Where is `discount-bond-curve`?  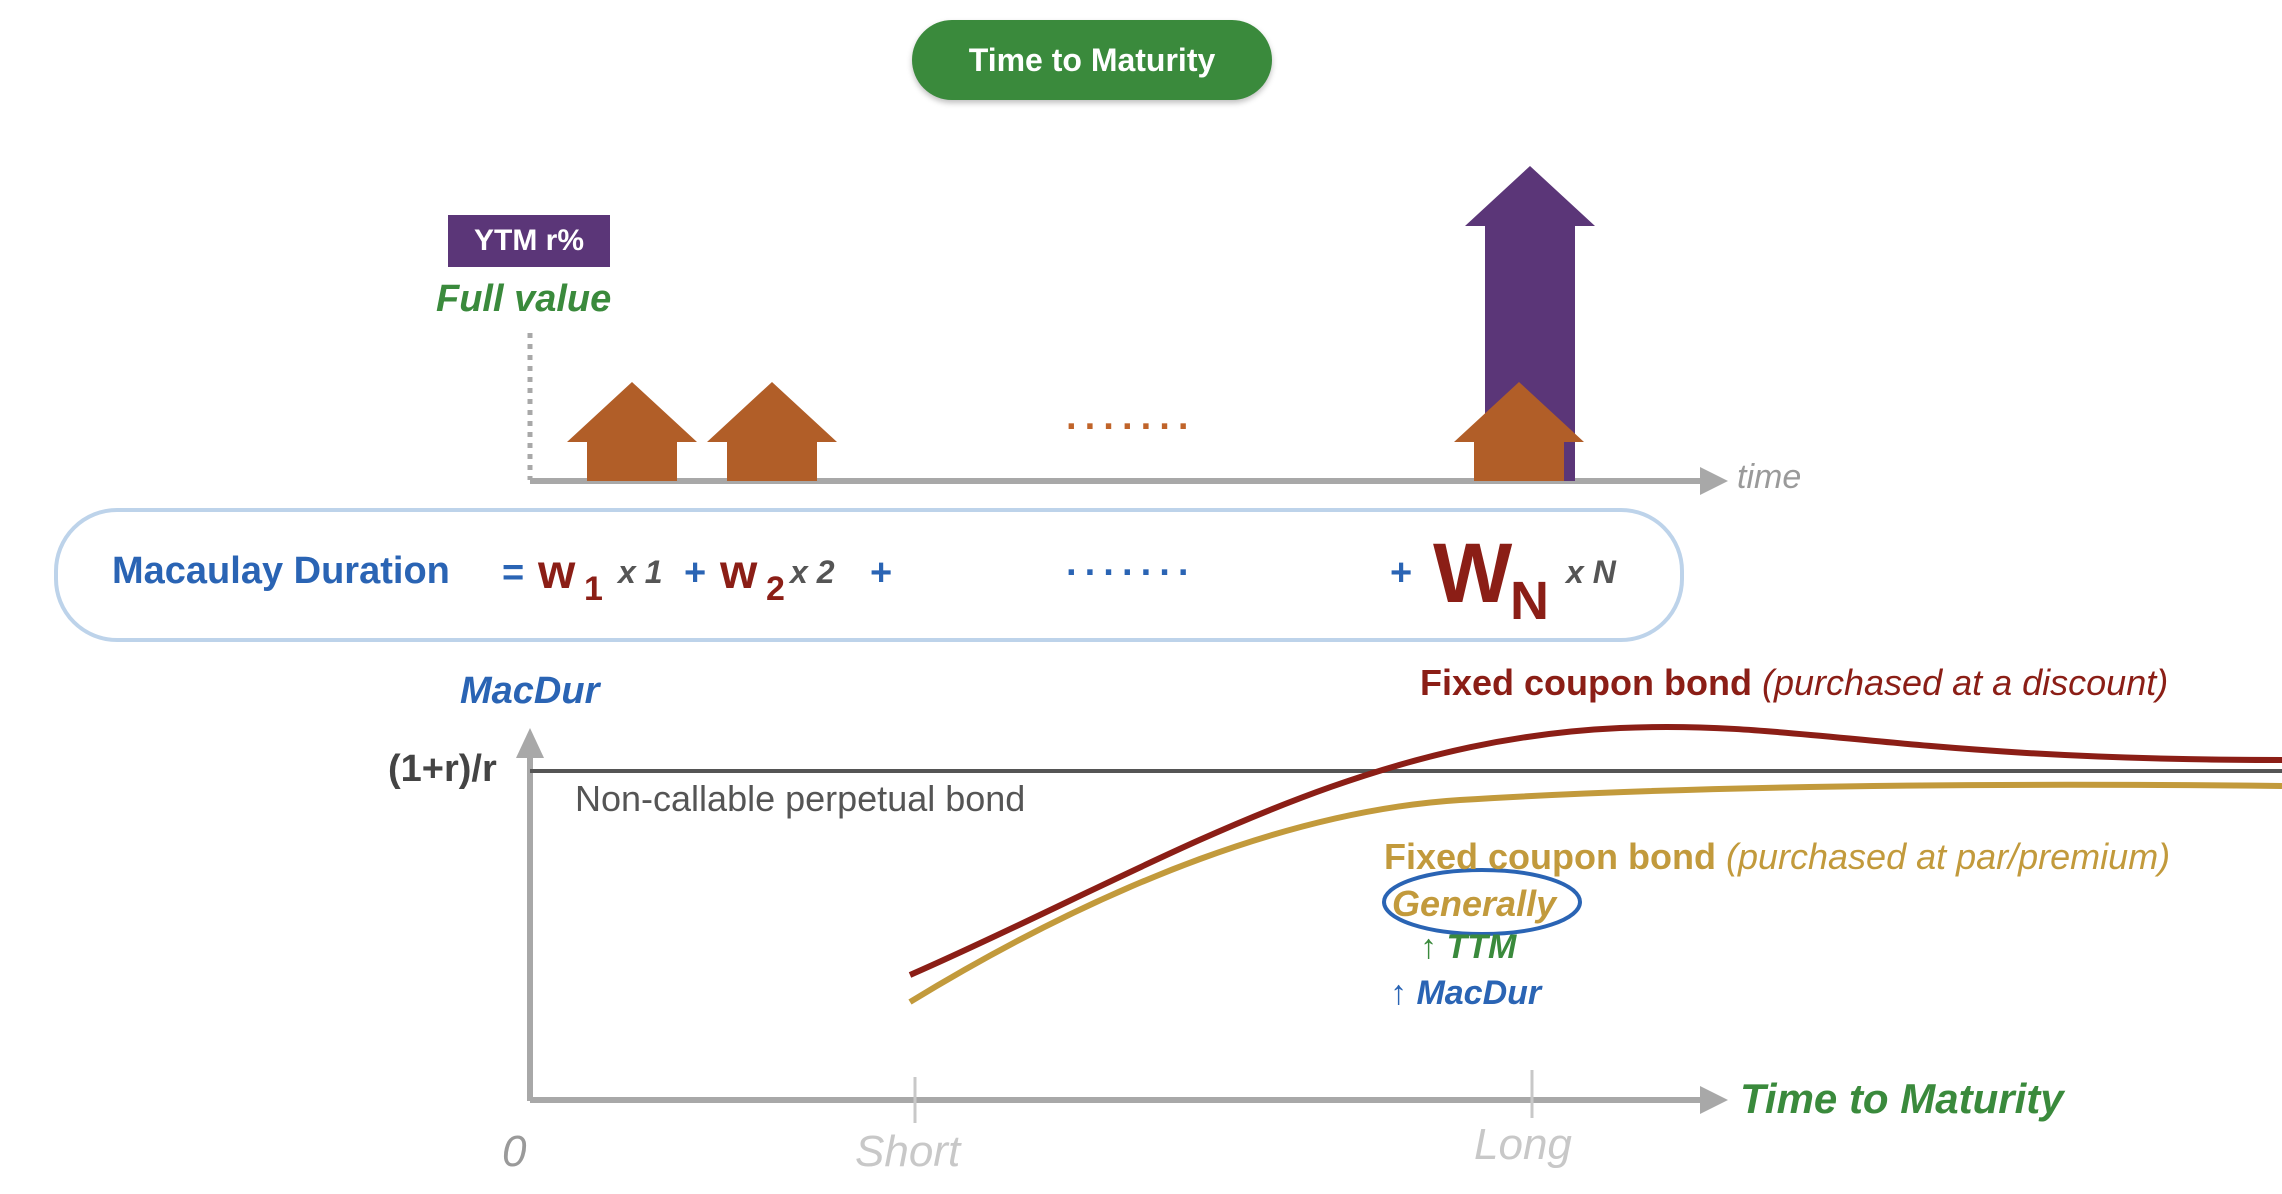 discount-bond-curve is located at coordinates (1595, 850).